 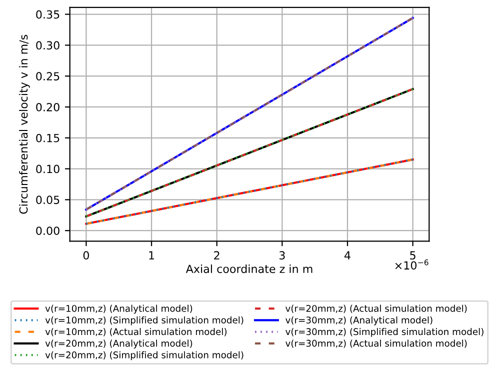 I want to click on y-tick-label: 0.30, so click(x=48, y=45).